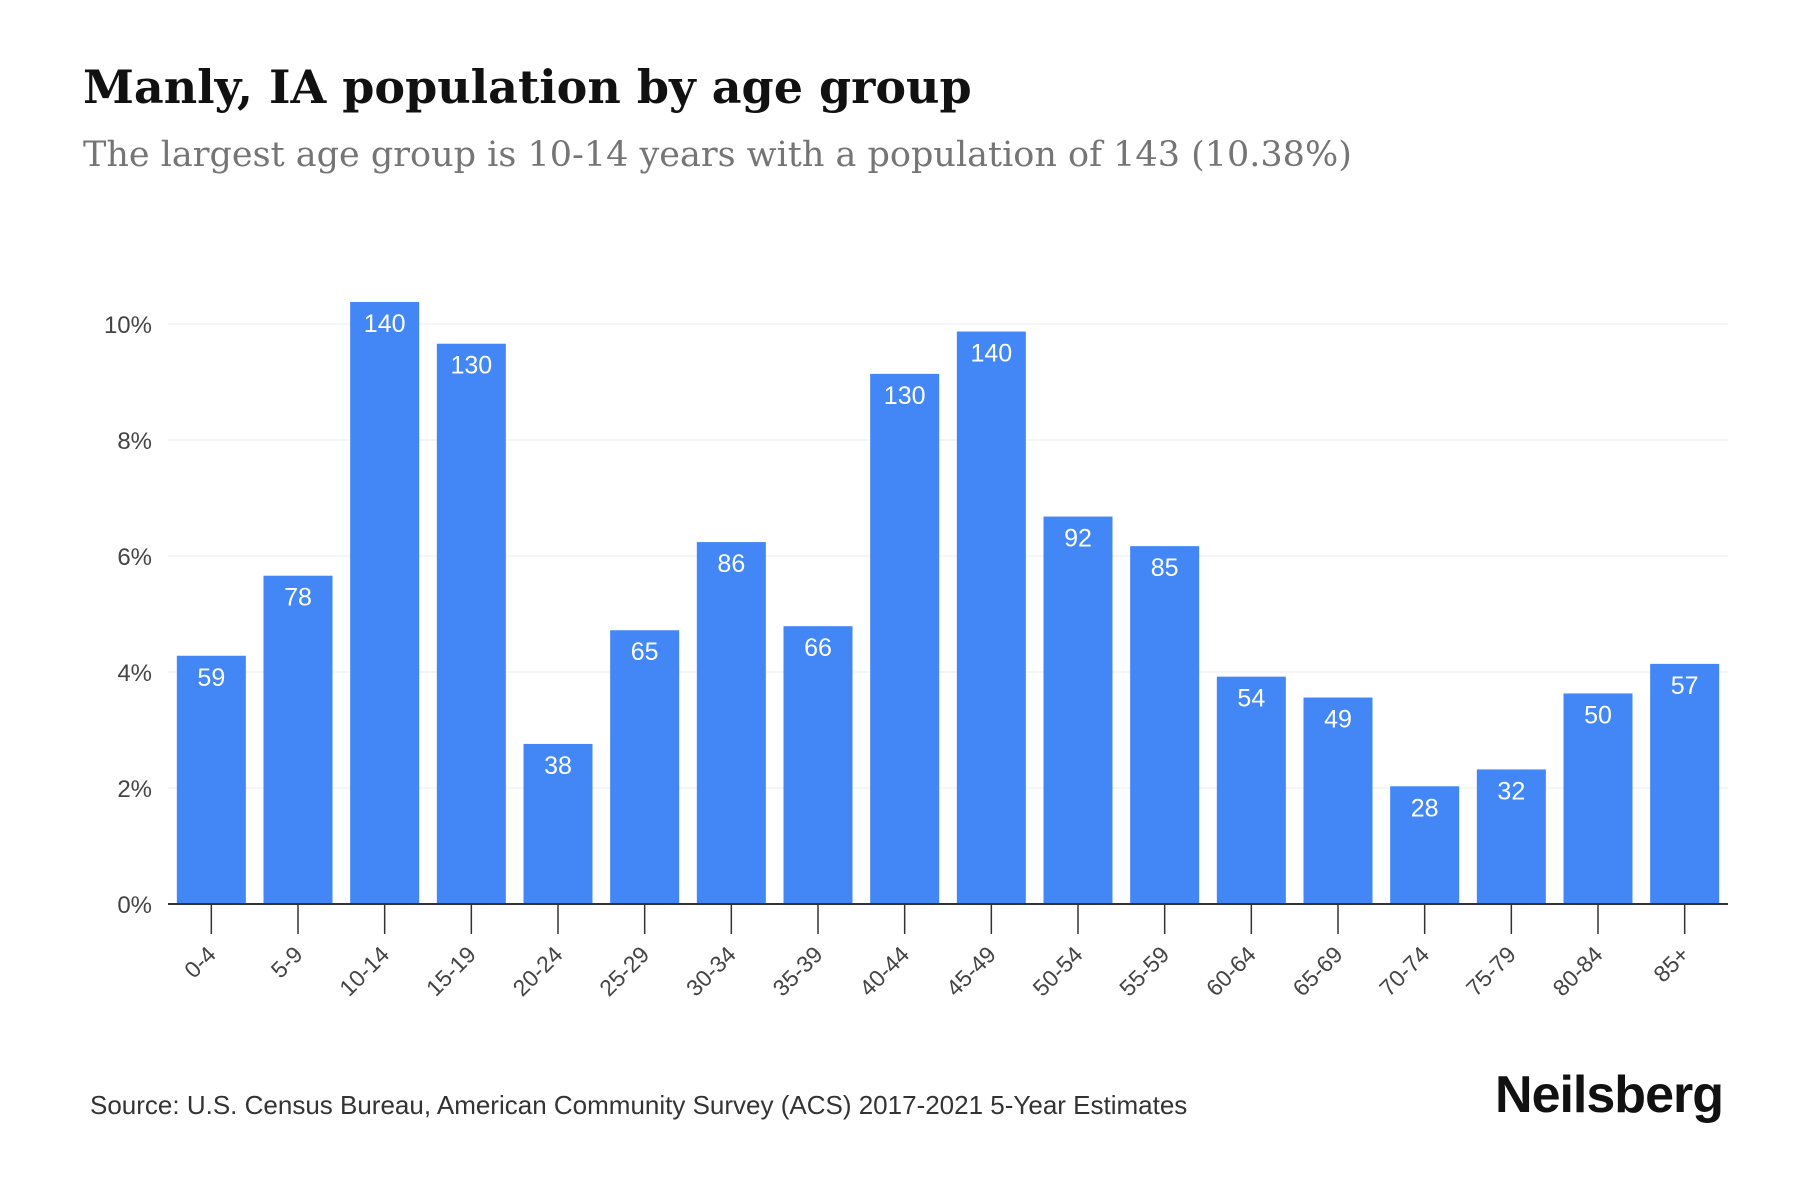  What do you see at coordinates (1078, 539) in the screenshot?
I see `bar-value-label: 92` at bounding box center [1078, 539].